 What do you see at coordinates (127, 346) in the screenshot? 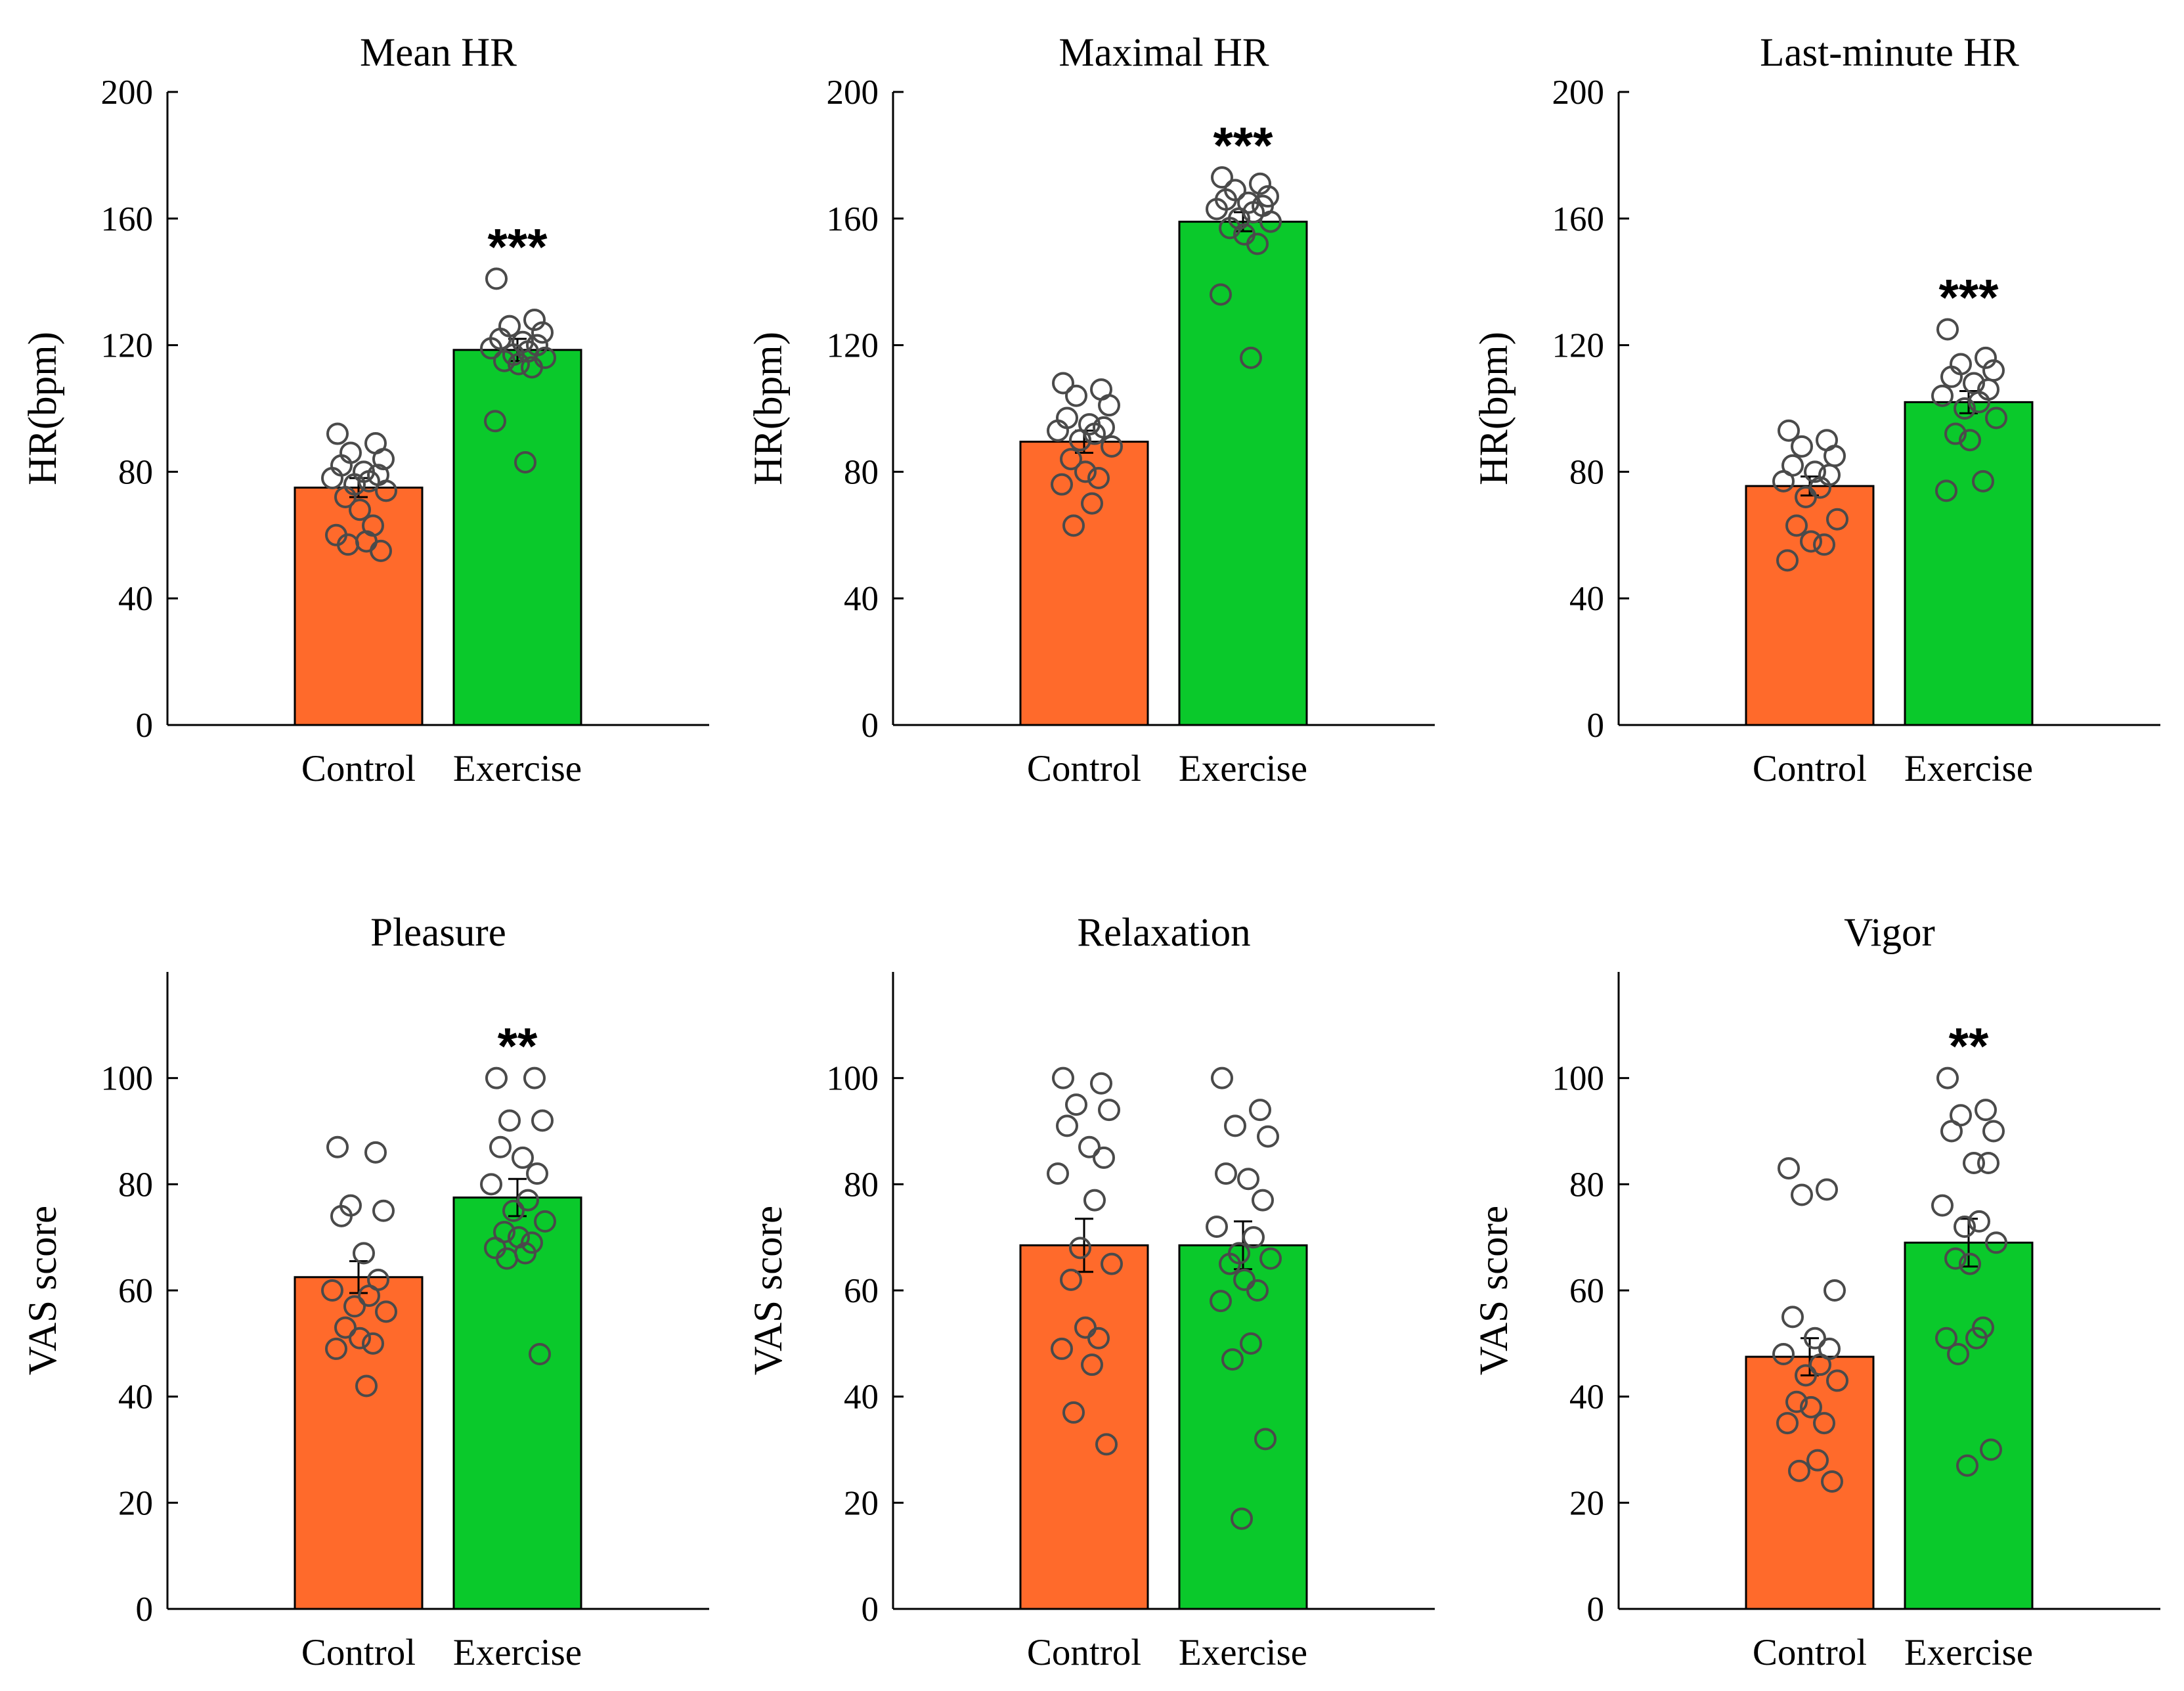
I see `y-tick-label: 120` at bounding box center [127, 346].